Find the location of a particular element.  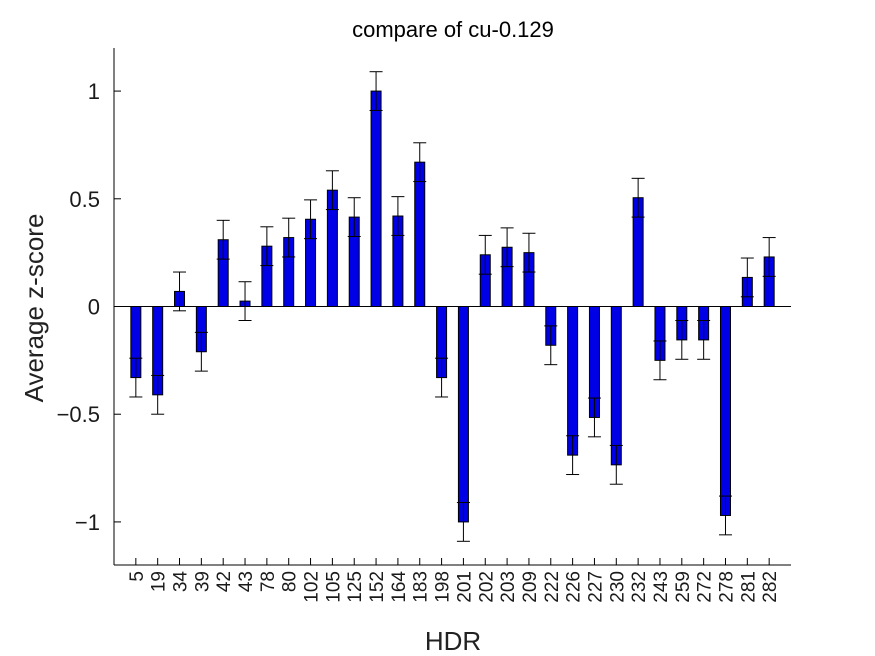

x-tick-label: 230 is located at coordinates (617, 587).